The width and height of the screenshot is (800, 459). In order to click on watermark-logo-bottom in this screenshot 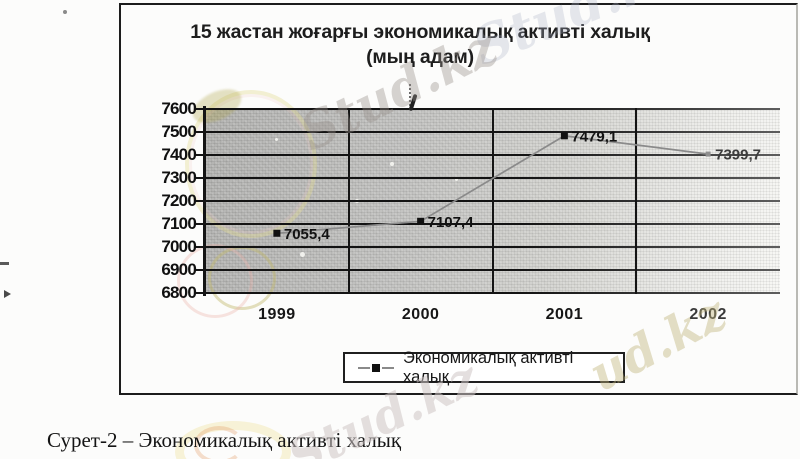, I will do `click(233, 440)`.